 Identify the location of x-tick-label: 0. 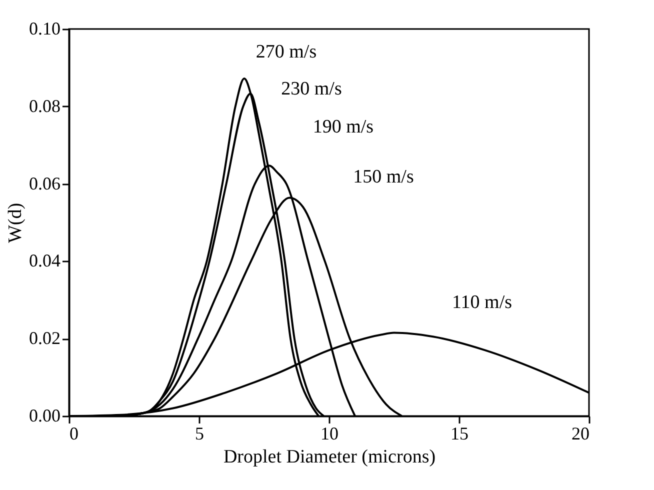
(74, 434).